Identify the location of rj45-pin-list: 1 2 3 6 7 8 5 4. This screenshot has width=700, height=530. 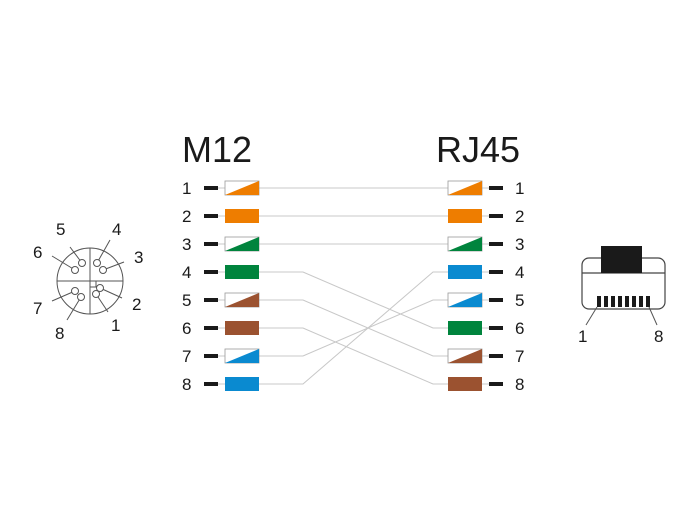
(485, 286).